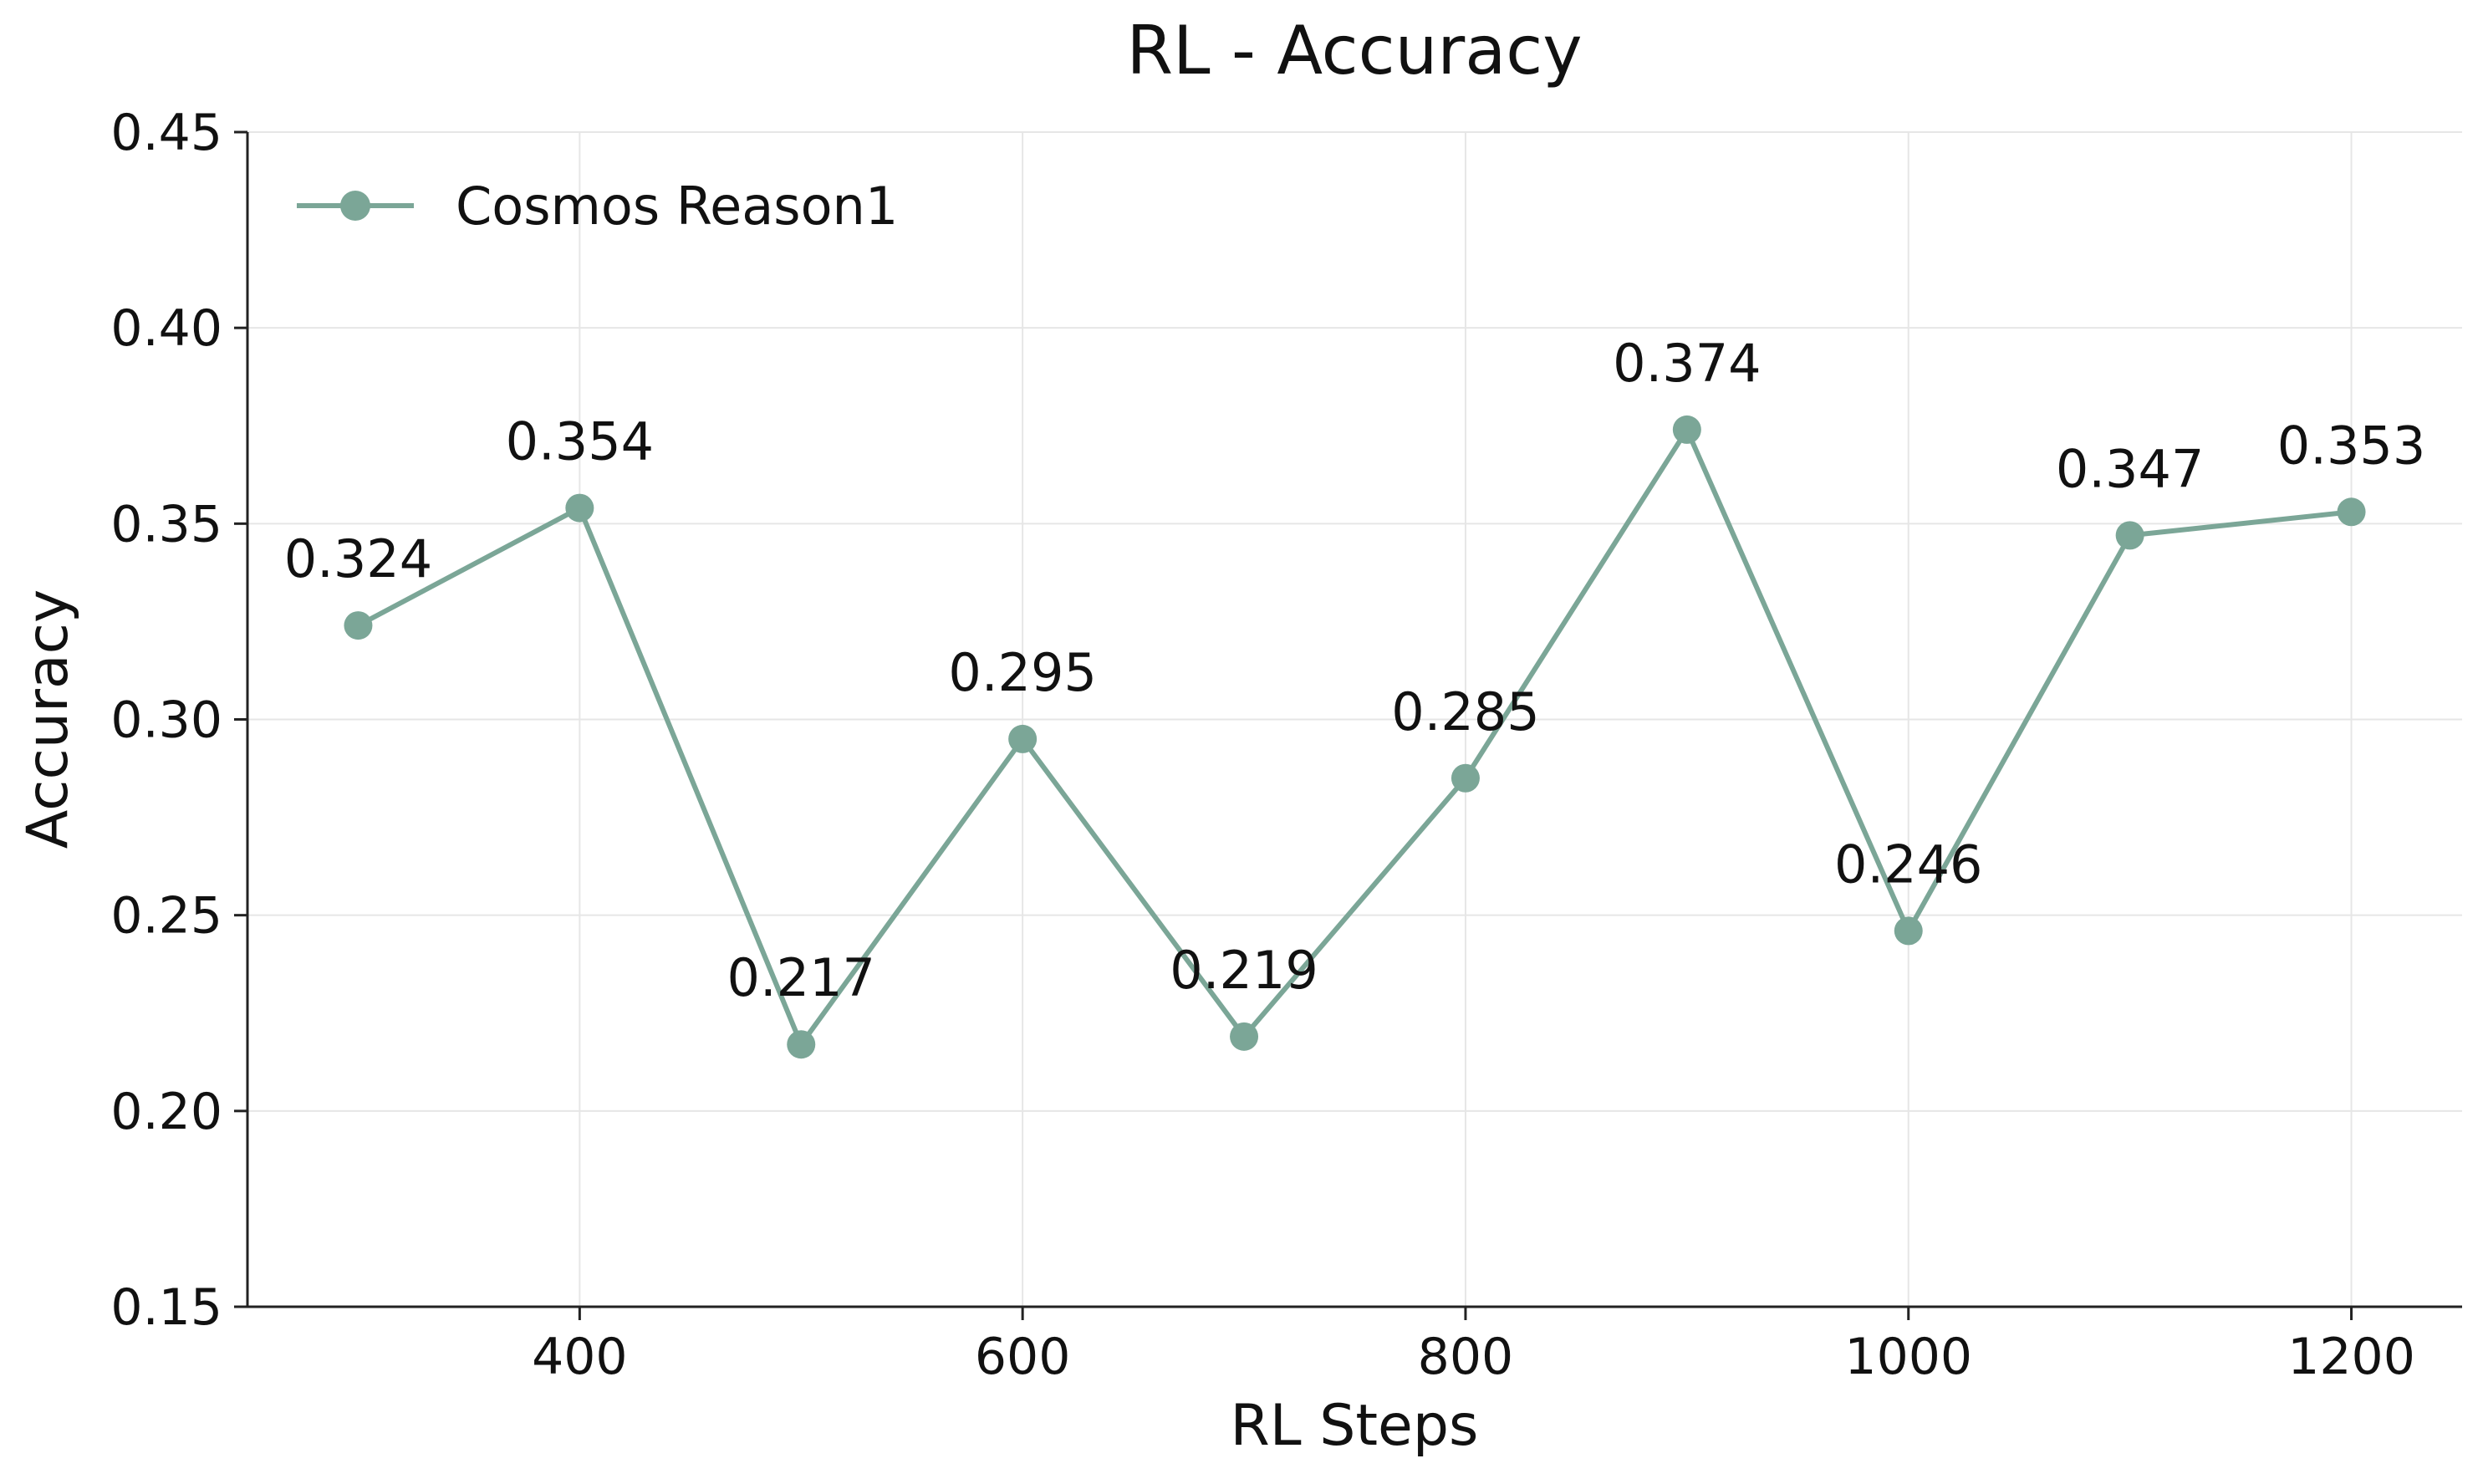  I want to click on data-label: 0.219, so click(1244, 970).